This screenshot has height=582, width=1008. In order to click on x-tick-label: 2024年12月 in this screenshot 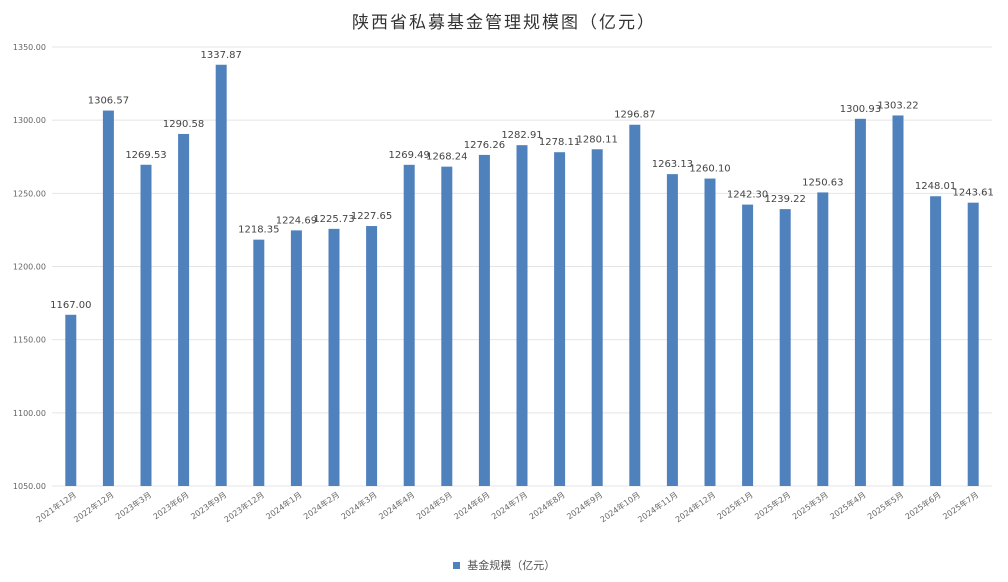, I will do `click(695, 506)`.